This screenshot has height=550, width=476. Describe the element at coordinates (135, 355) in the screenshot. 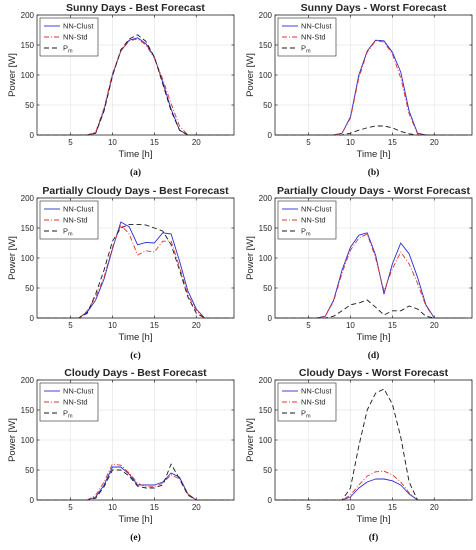

I see `panel-caption: (c)` at that location.